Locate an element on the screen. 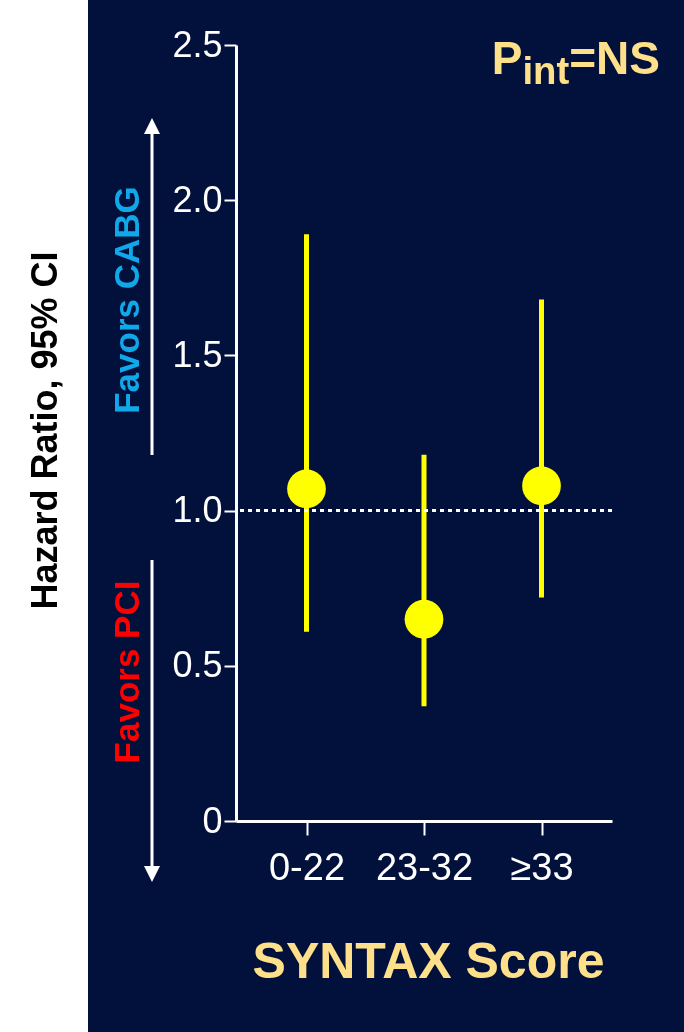 This screenshot has height=1032, width=684. y-tick-label: 1.5 is located at coordinates (197, 354).